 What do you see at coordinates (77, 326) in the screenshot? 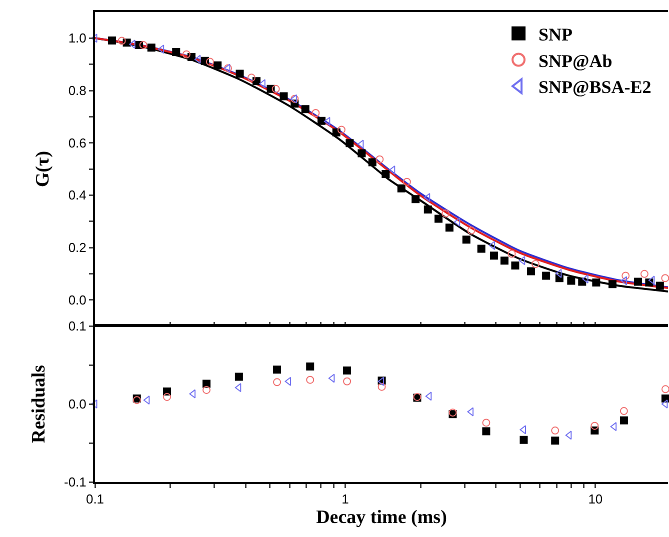
I see `y-tick-label: 0.1` at bounding box center [77, 326].